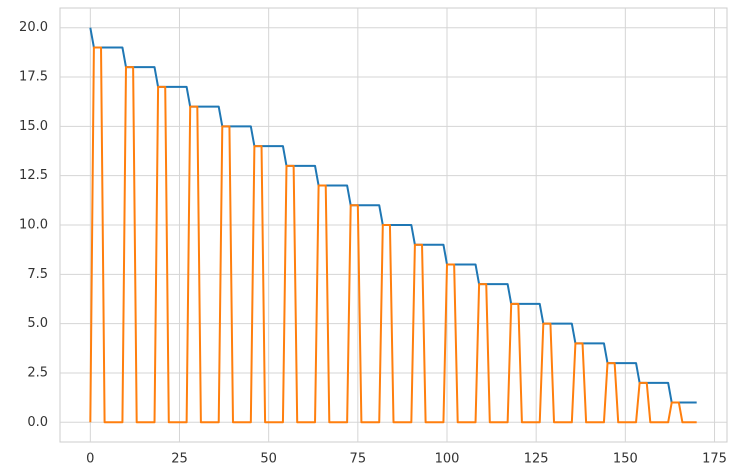  I want to click on y-tick-label: 0.0, so click(37, 422).